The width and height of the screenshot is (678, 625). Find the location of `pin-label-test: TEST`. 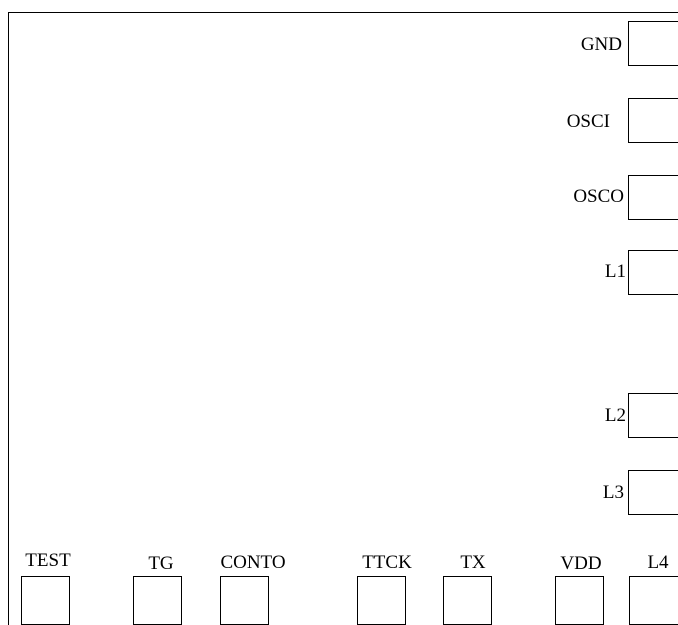

pin-label-test: TEST is located at coordinates (48, 560).